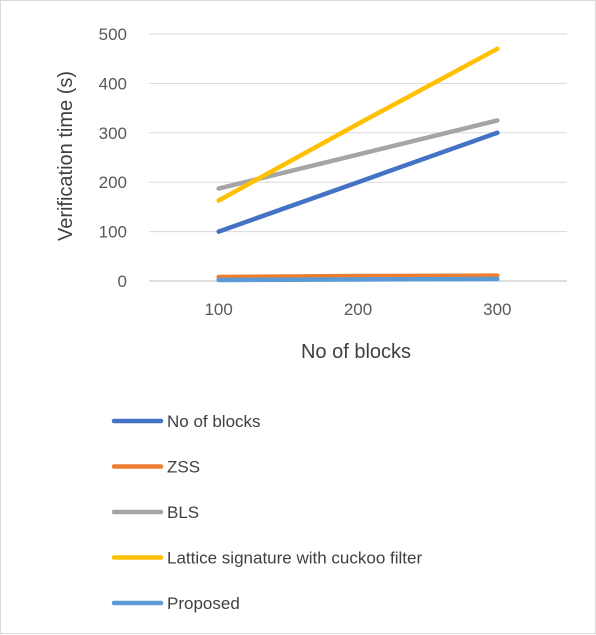  What do you see at coordinates (113, 133) in the screenshot?
I see `y-tick-label: 300` at bounding box center [113, 133].